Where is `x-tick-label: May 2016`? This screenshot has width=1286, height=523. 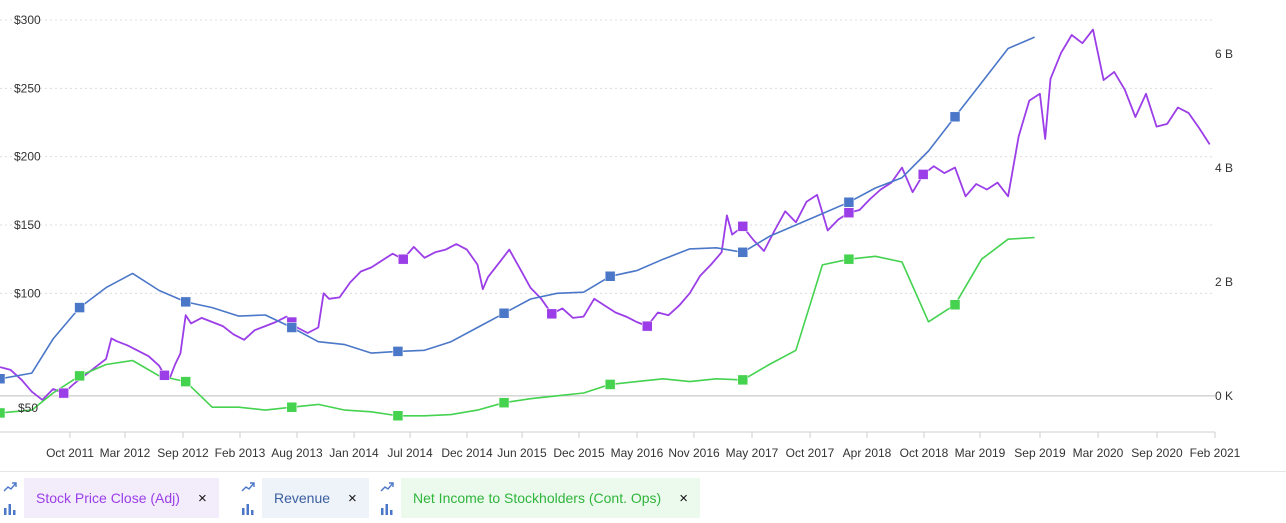 x-tick-label: May 2016 is located at coordinates (637, 453).